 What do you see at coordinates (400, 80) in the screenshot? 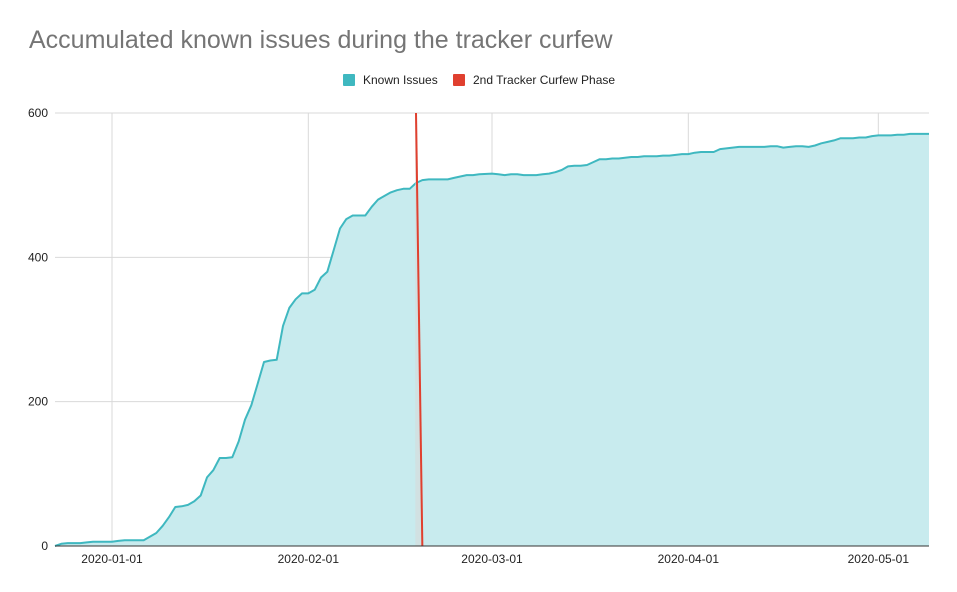
I see `legend-label-known-issues: Known Issues` at bounding box center [400, 80].